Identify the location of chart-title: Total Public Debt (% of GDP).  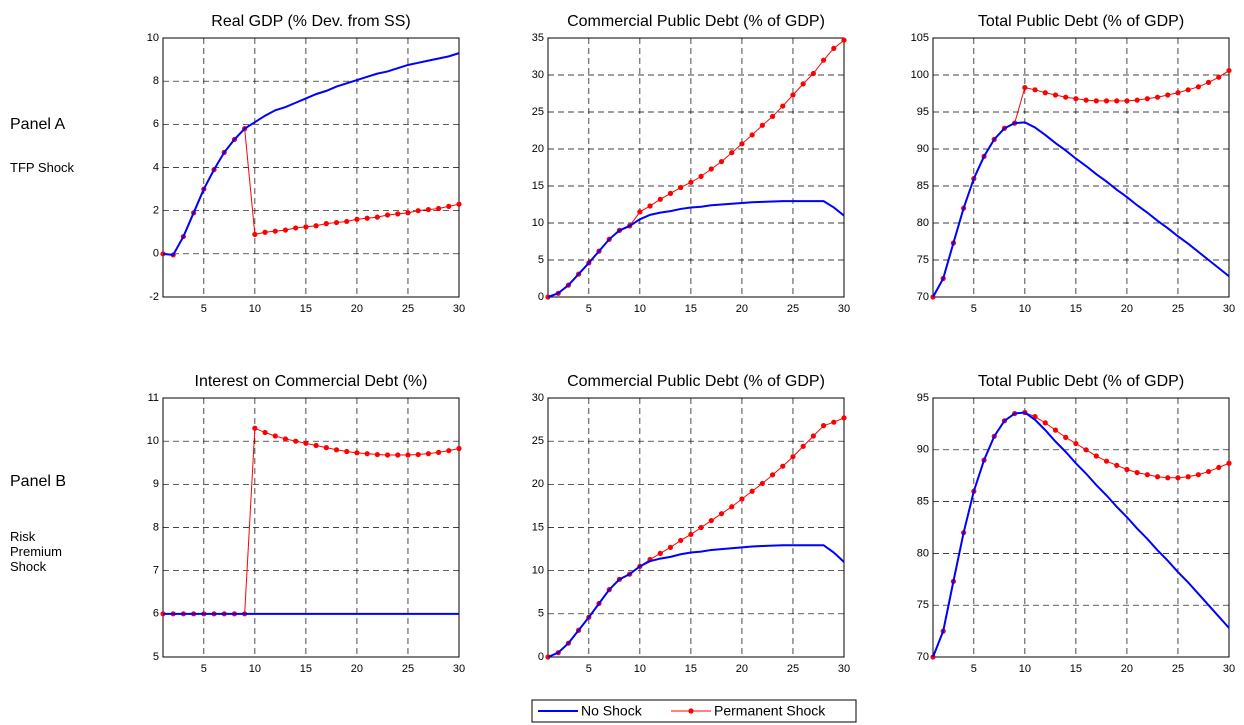
(1081, 21).